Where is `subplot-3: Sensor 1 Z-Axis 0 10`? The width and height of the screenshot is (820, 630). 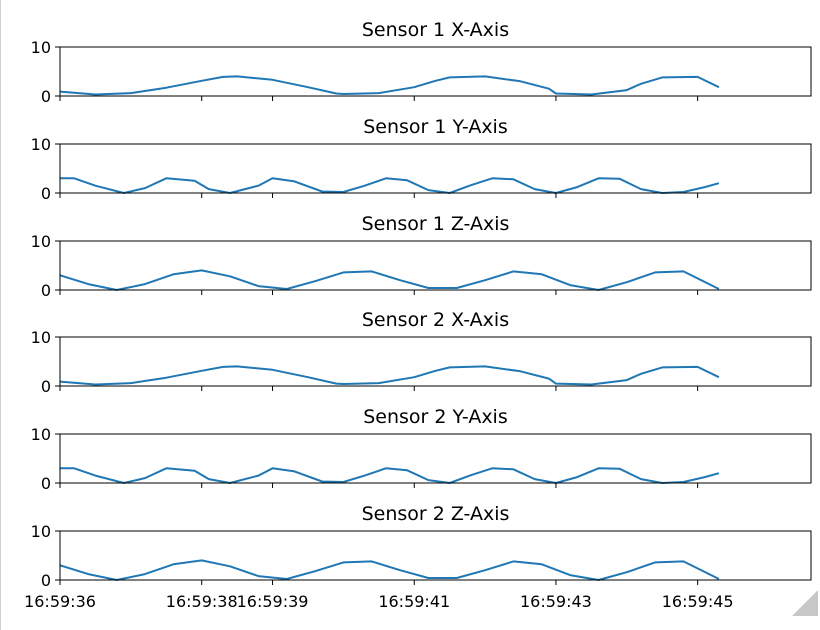 subplot-3: Sensor 1 Z-Axis 0 10 is located at coordinates (421, 256).